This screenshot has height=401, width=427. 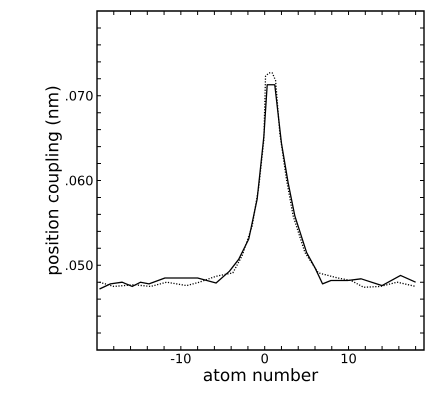 What do you see at coordinates (79, 265) in the screenshot?
I see `y-tick-label: .050` at bounding box center [79, 265].